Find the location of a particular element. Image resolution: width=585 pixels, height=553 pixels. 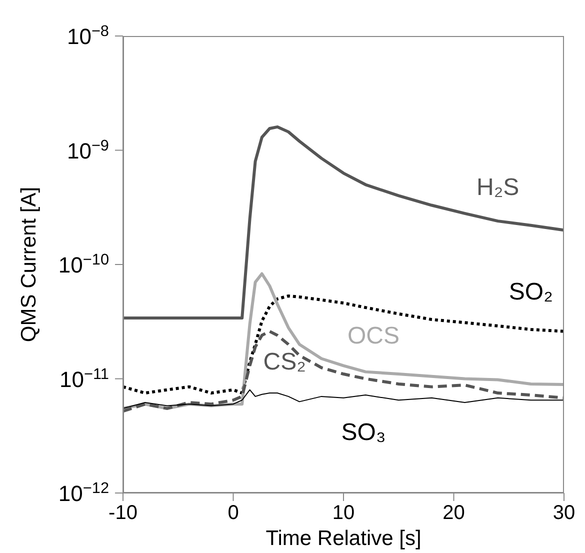

series-label: H₂S is located at coordinates (498, 188).